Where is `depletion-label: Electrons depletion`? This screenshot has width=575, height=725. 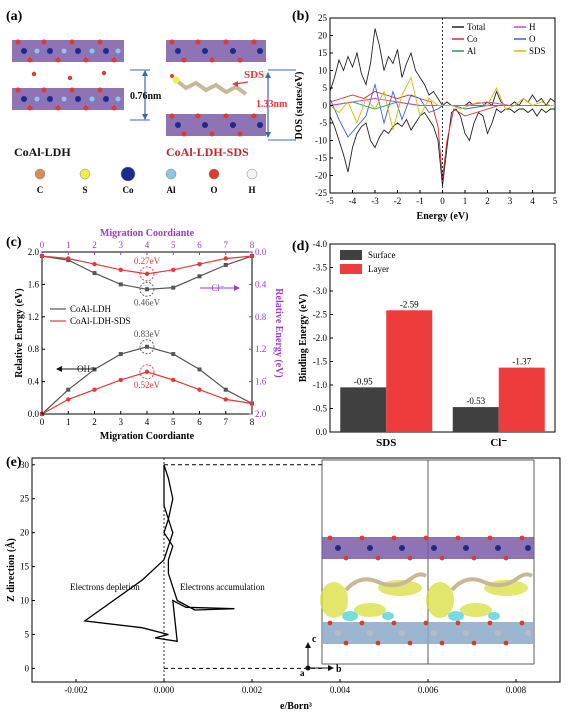
depletion-label: Electrons depletion is located at coordinates (105, 587).